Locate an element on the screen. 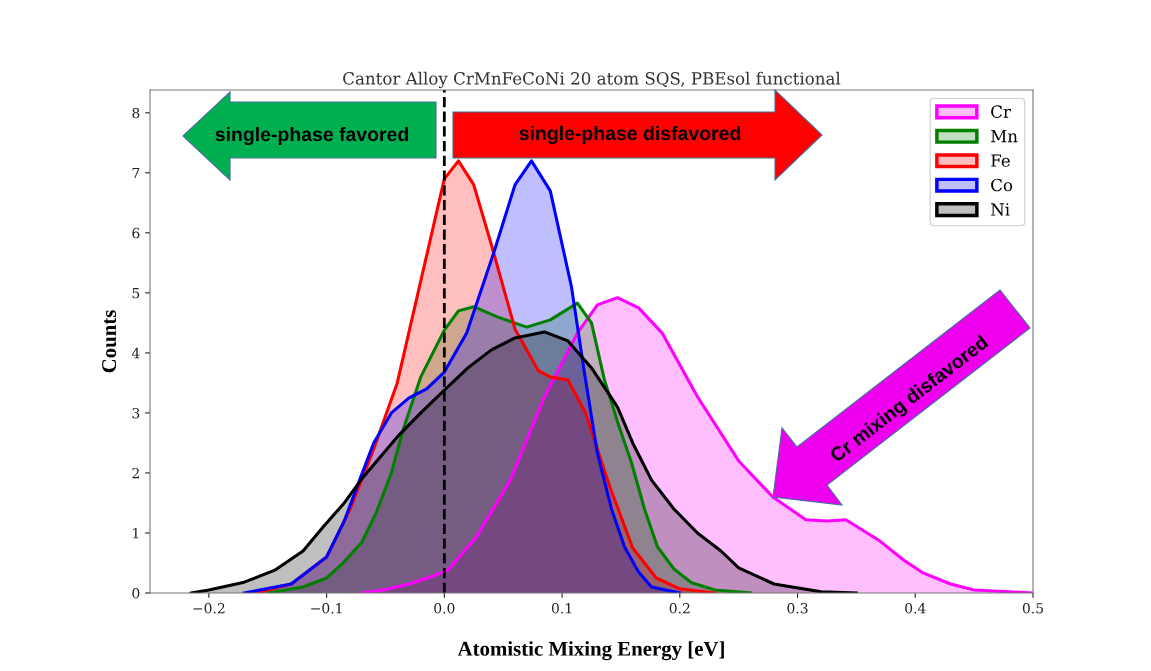  x-tick-label: 0.2 is located at coordinates (679, 608).